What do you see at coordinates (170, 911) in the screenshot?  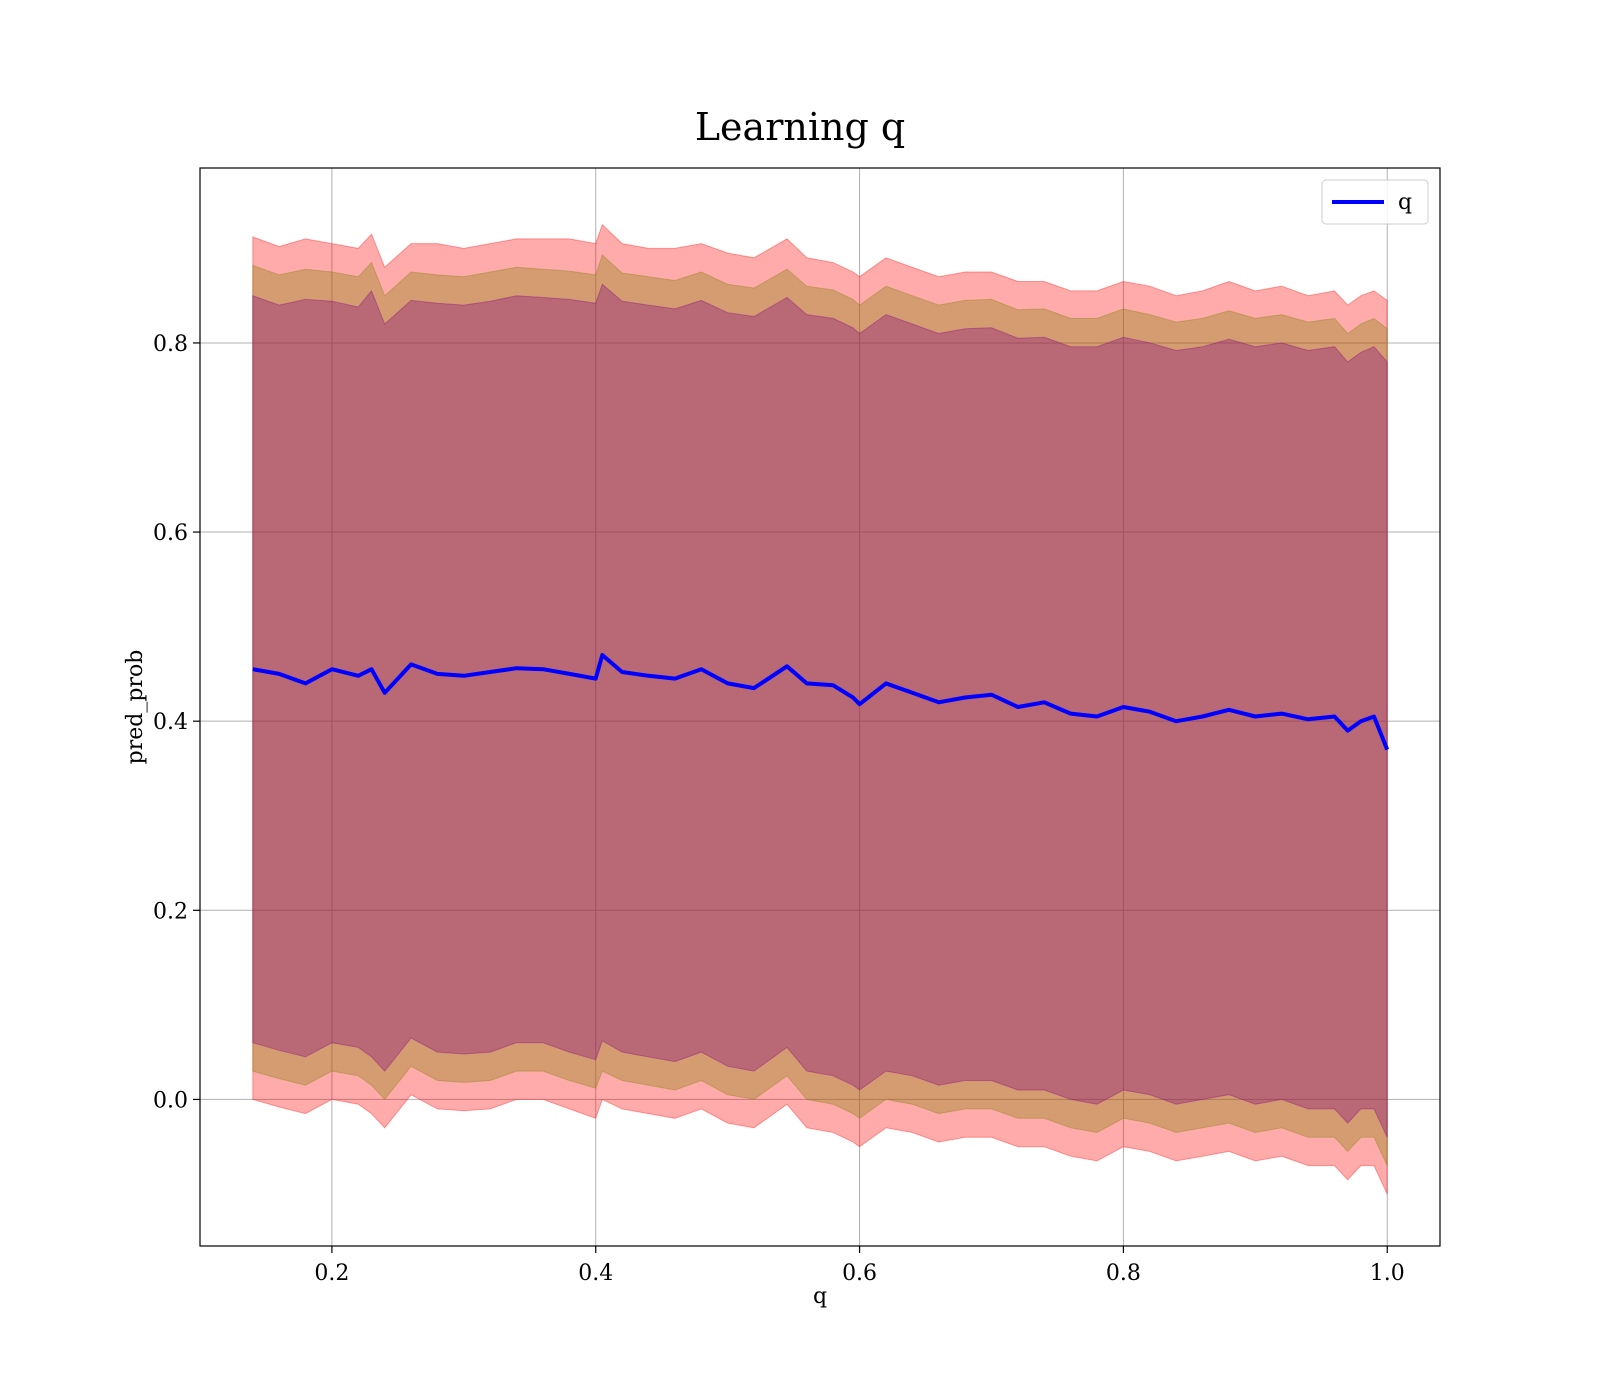 I see `y-tick-label: 0.2` at bounding box center [170, 911].